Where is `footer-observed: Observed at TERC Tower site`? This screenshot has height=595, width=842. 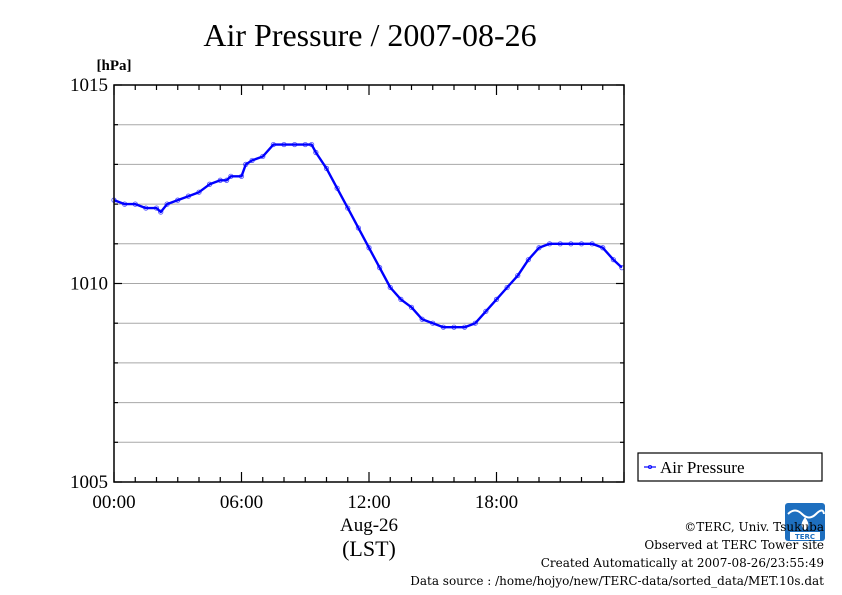 footer-observed: Observed at TERC Tower site is located at coordinates (734, 545).